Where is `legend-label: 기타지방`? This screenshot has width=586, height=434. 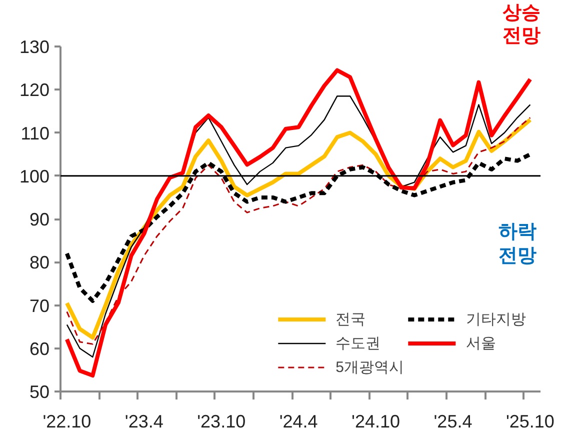
legend-label: 기타지방 is located at coordinates (496, 319).